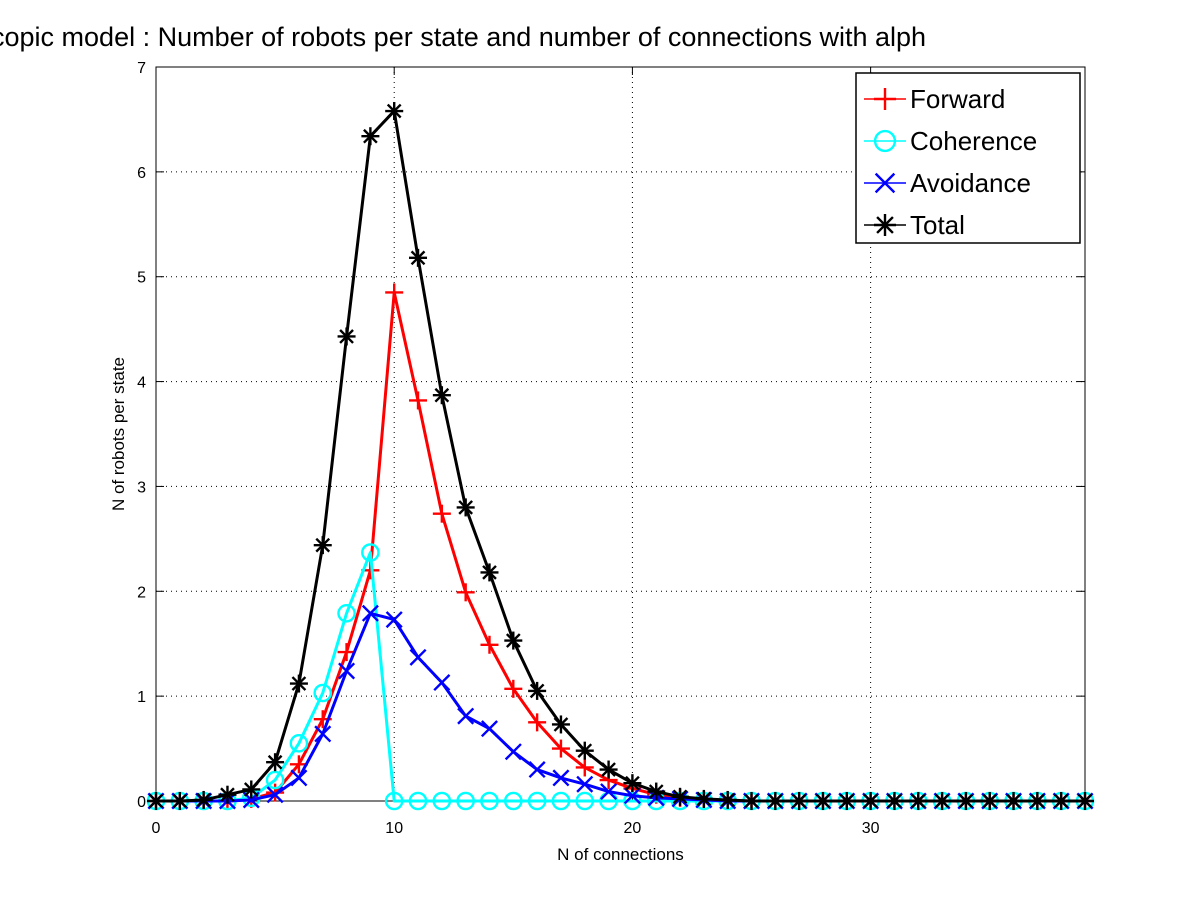 This screenshot has height=900, width=1200. What do you see at coordinates (620, 854) in the screenshot?
I see `x-axis-label: N of connections` at bounding box center [620, 854].